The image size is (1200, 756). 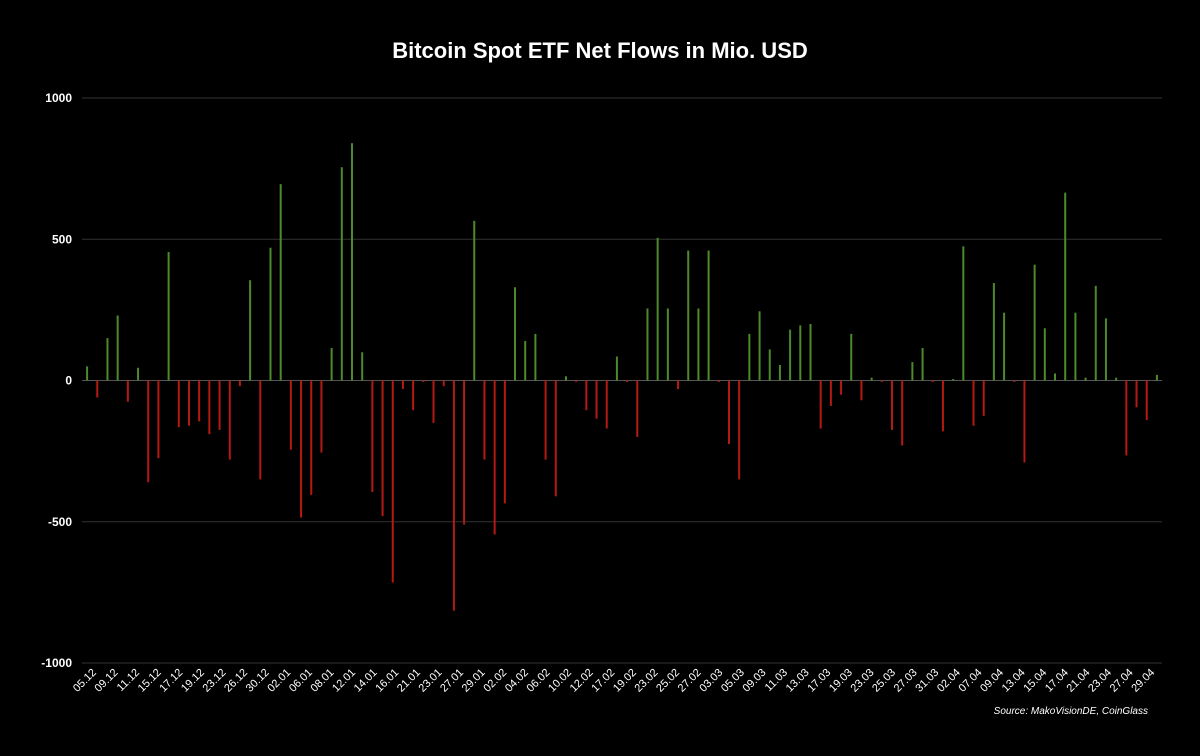 I want to click on x-tick-label: 14.01, so click(x=366, y=681).